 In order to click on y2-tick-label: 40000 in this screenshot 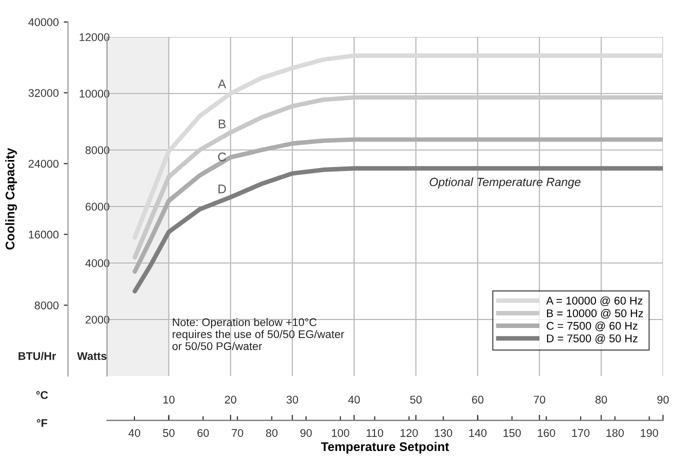, I will do `click(43, 22)`.